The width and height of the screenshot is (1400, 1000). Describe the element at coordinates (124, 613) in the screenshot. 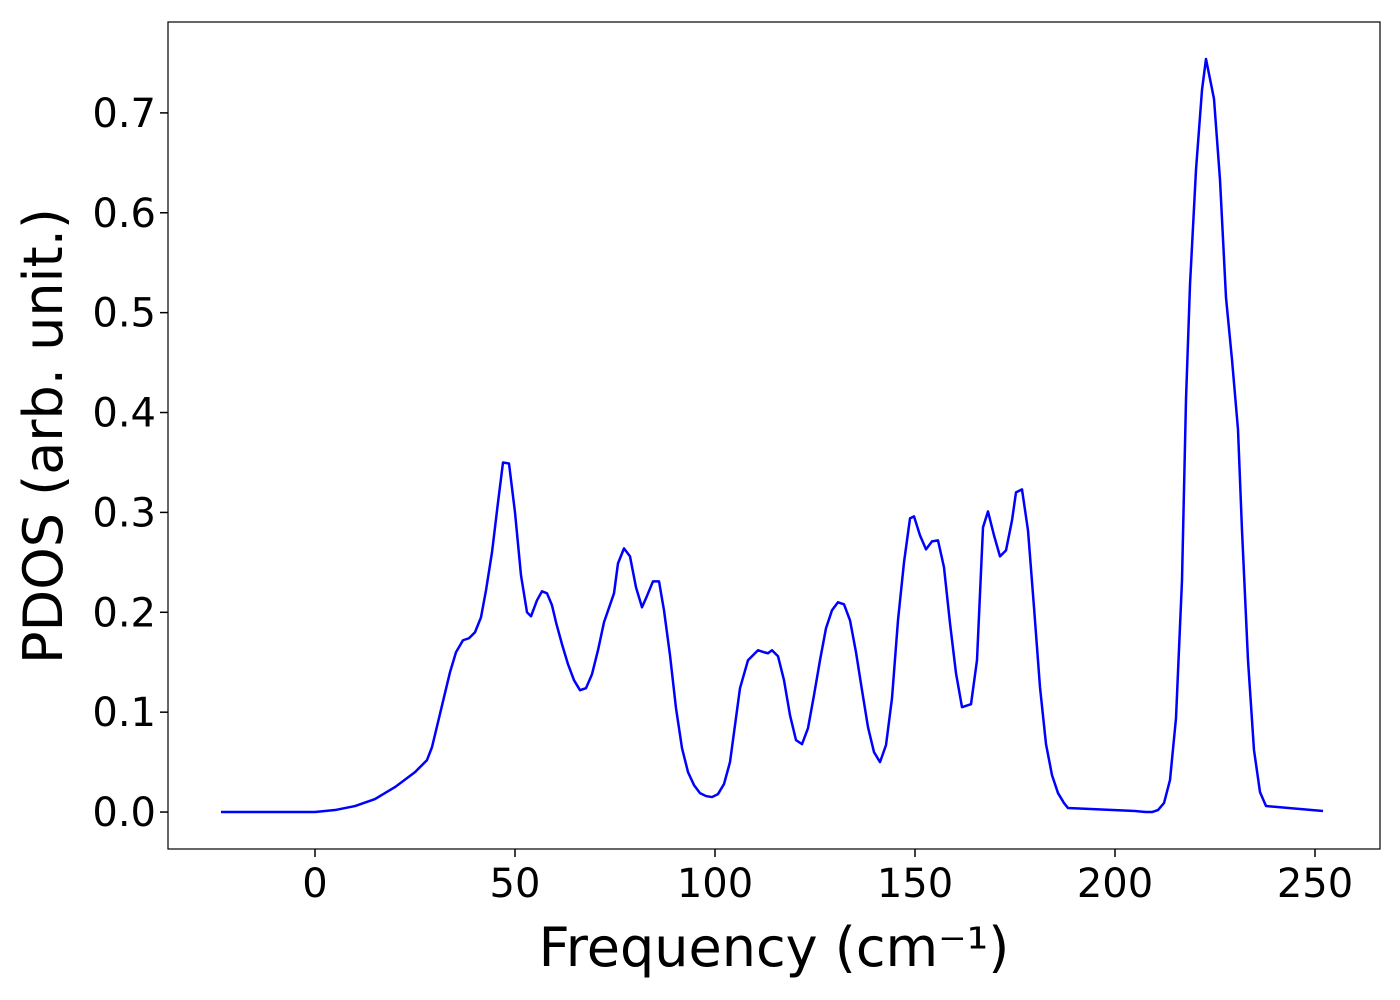

I see `y-tick-label: 0.2` at that location.